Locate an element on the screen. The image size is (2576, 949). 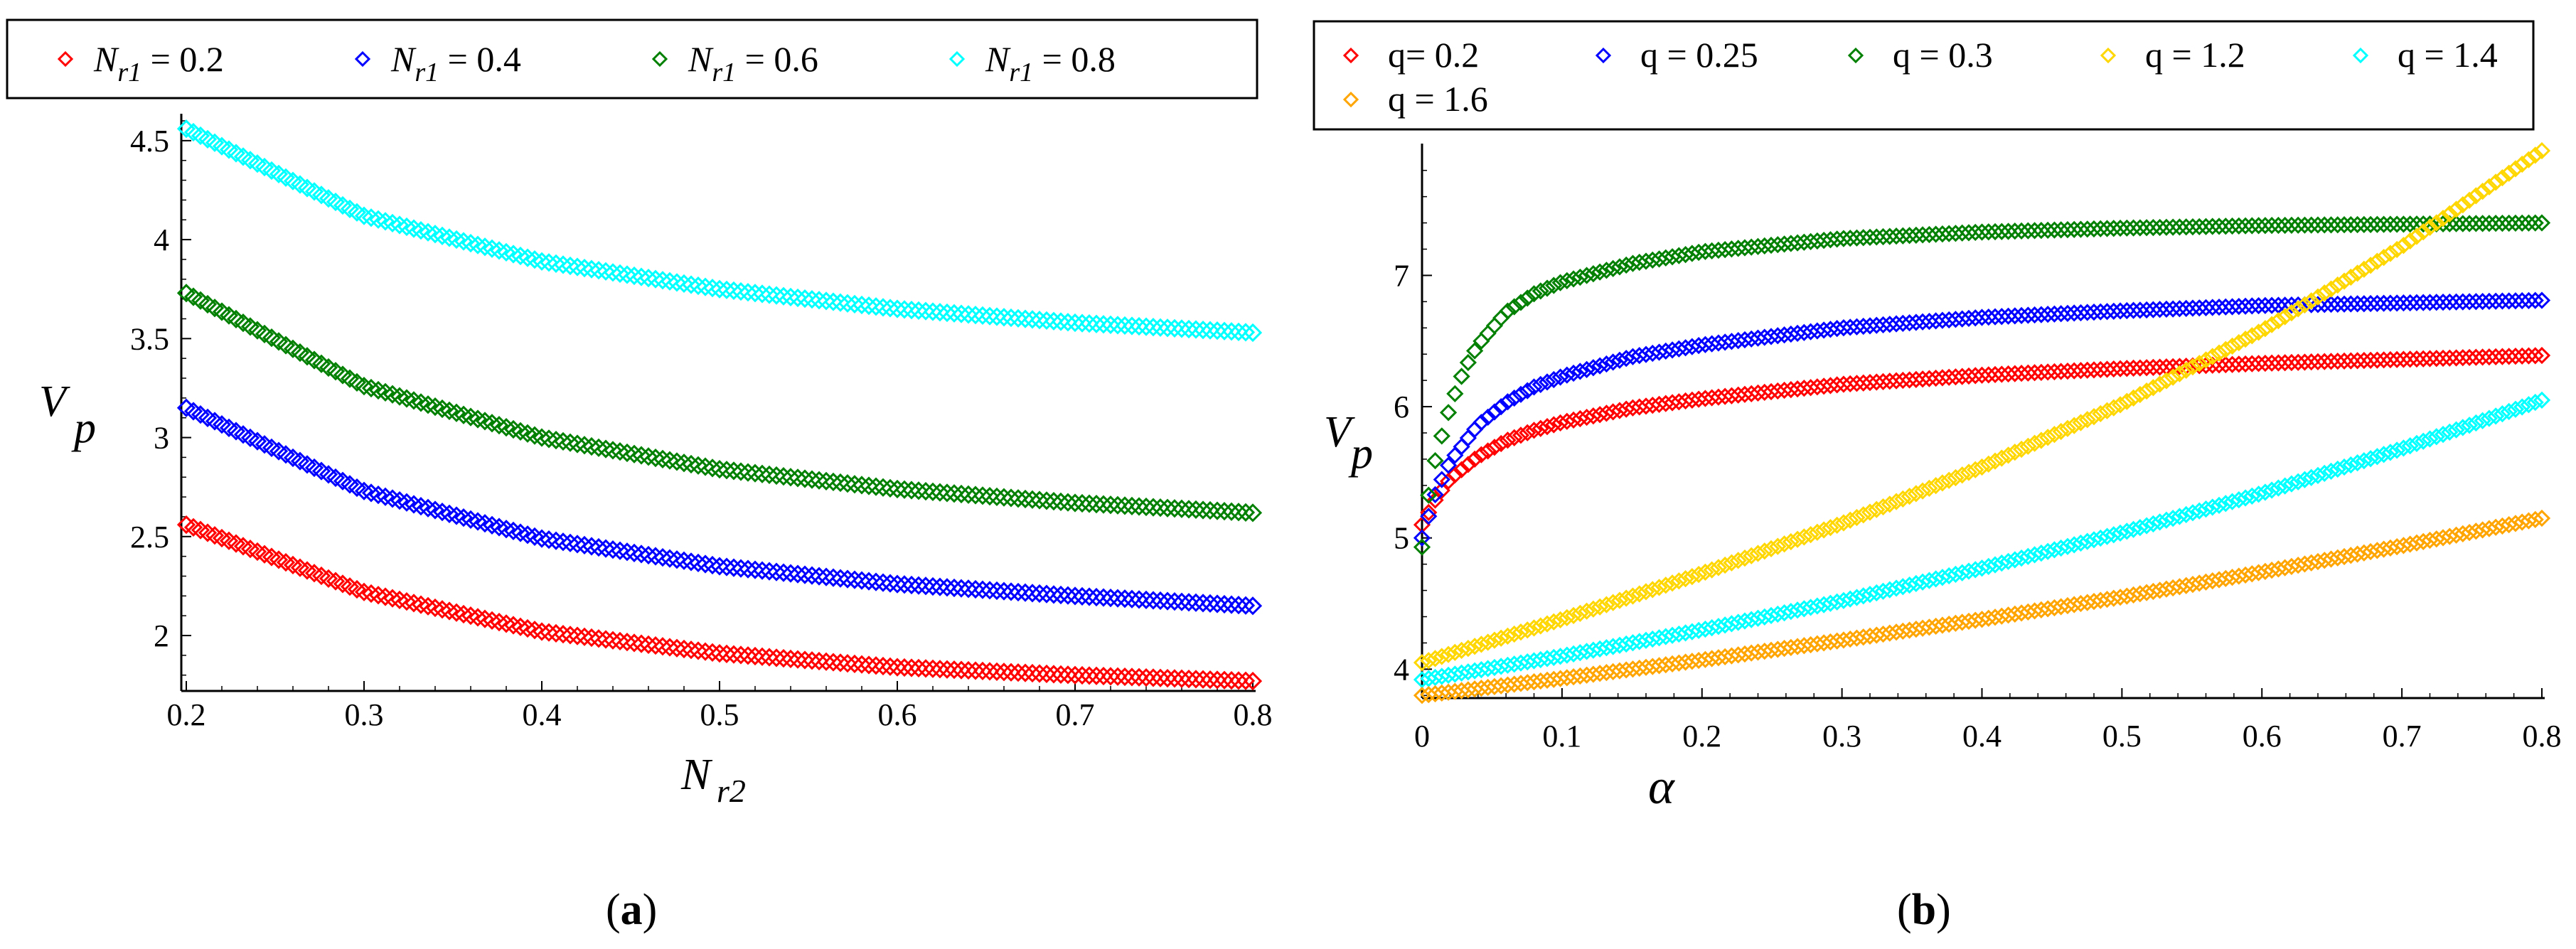
legend-marker is located at coordinates (65, 59).